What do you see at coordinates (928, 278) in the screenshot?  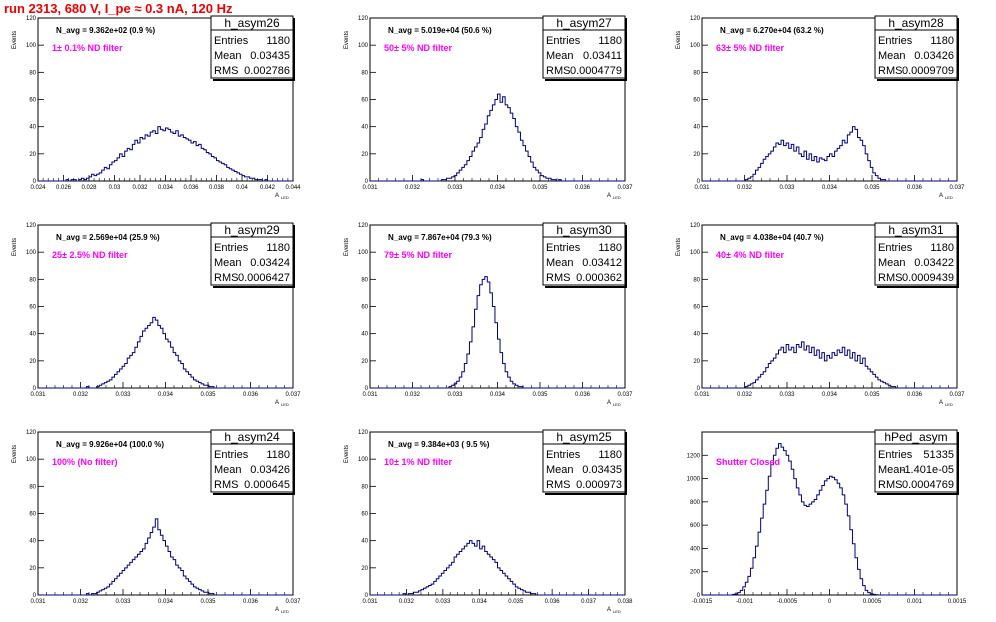 I see `stats-value-rms: 0.0009439` at bounding box center [928, 278].